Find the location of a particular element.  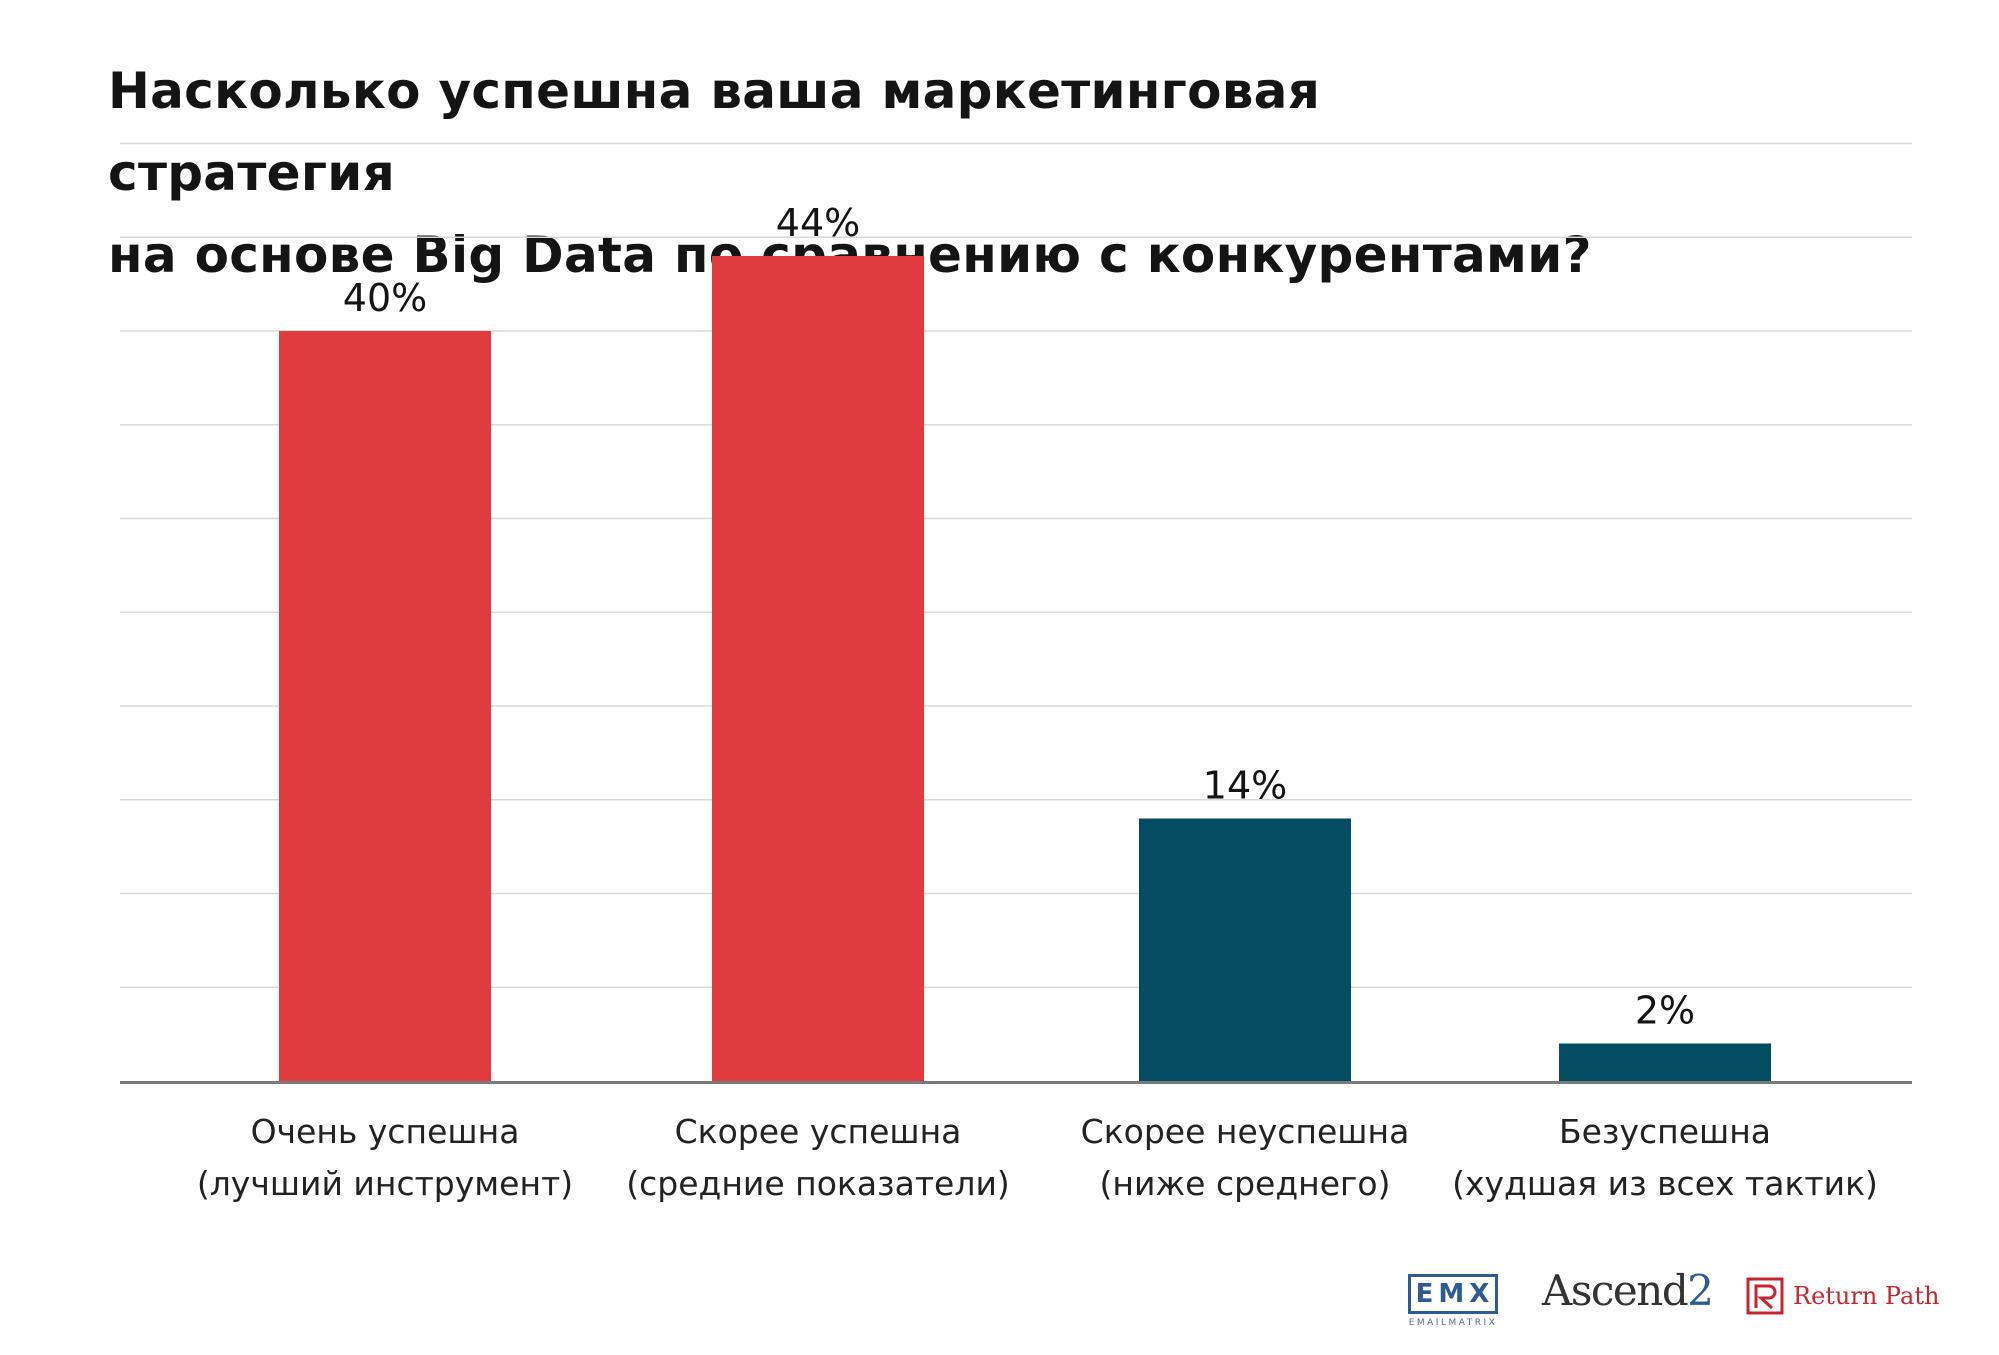

emx-logo-subtitle: EMAILMATRIX is located at coordinates (1453, 1323).